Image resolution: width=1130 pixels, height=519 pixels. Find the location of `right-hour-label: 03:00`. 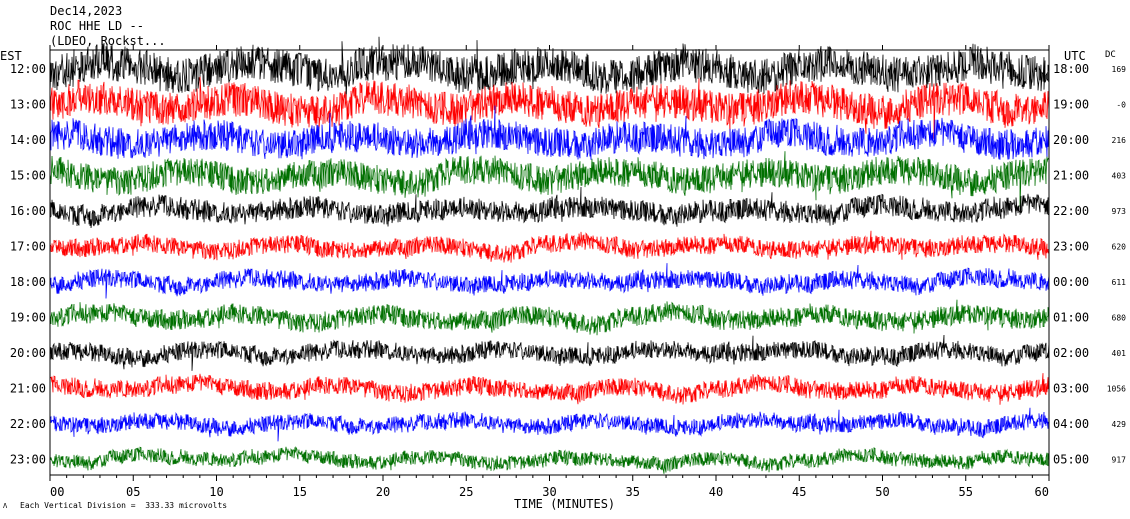

right-hour-label: 03:00 is located at coordinates (1071, 389).